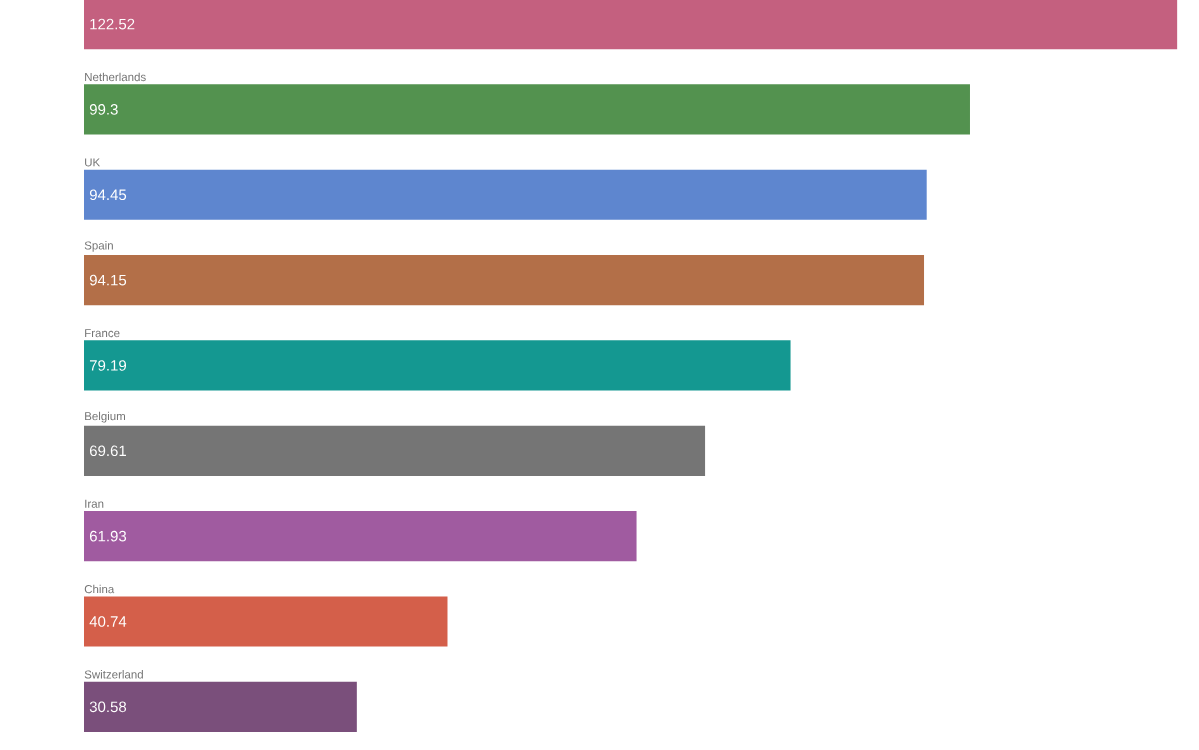  What do you see at coordinates (108, 195) in the screenshot?
I see `data-label: 94.45` at bounding box center [108, 195].